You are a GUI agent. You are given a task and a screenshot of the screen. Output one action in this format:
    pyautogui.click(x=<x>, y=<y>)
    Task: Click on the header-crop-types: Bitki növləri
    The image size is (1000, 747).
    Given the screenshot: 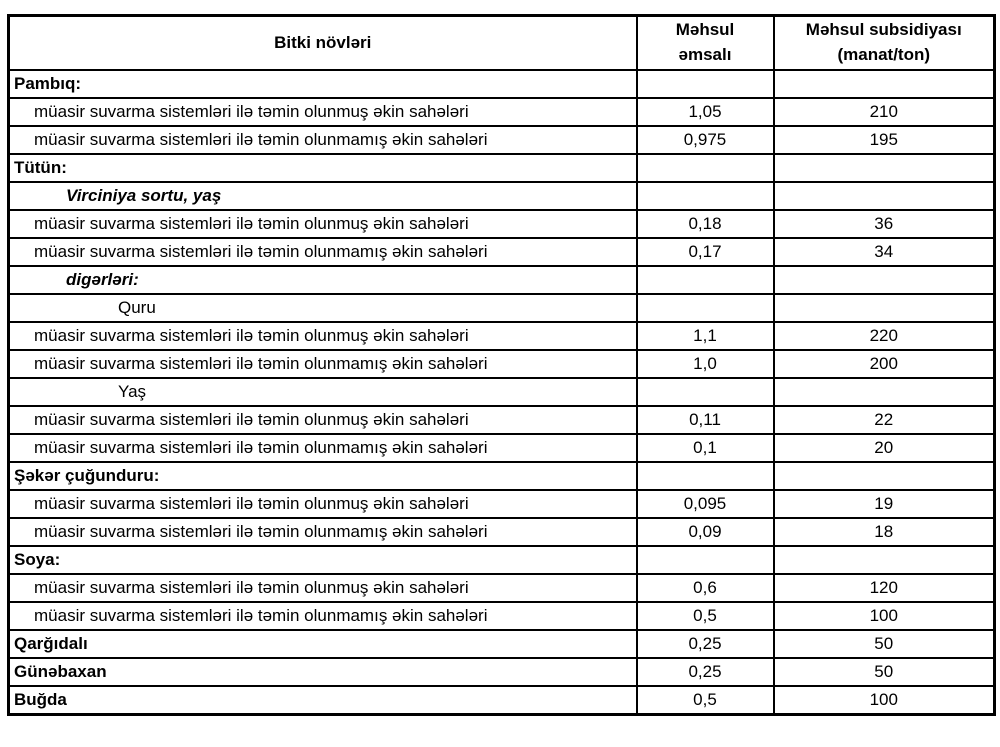 What is the action you would take?
    pyautogui.click(x=322, y=42)
    